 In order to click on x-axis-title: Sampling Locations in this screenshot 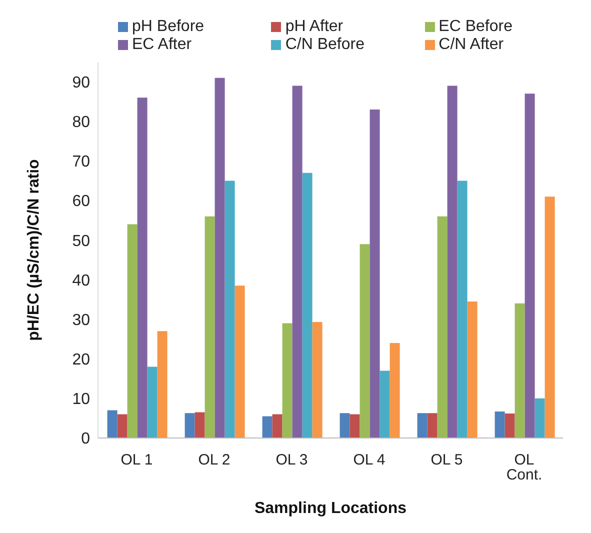, I will do `click(330, 508)`.